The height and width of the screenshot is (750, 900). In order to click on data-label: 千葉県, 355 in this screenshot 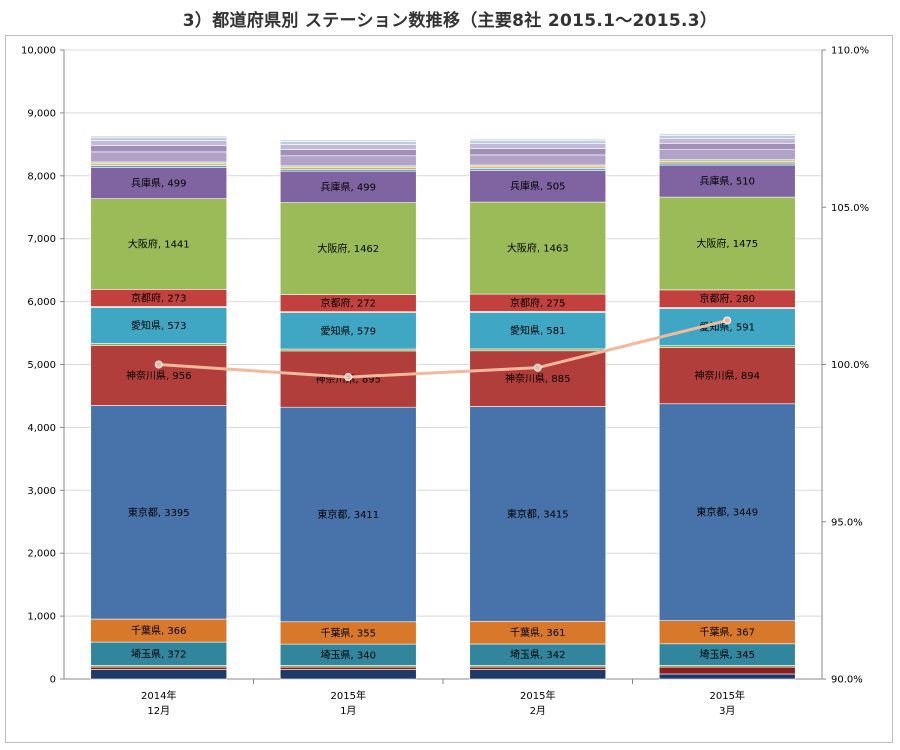, I will do `click(348, 632)`.